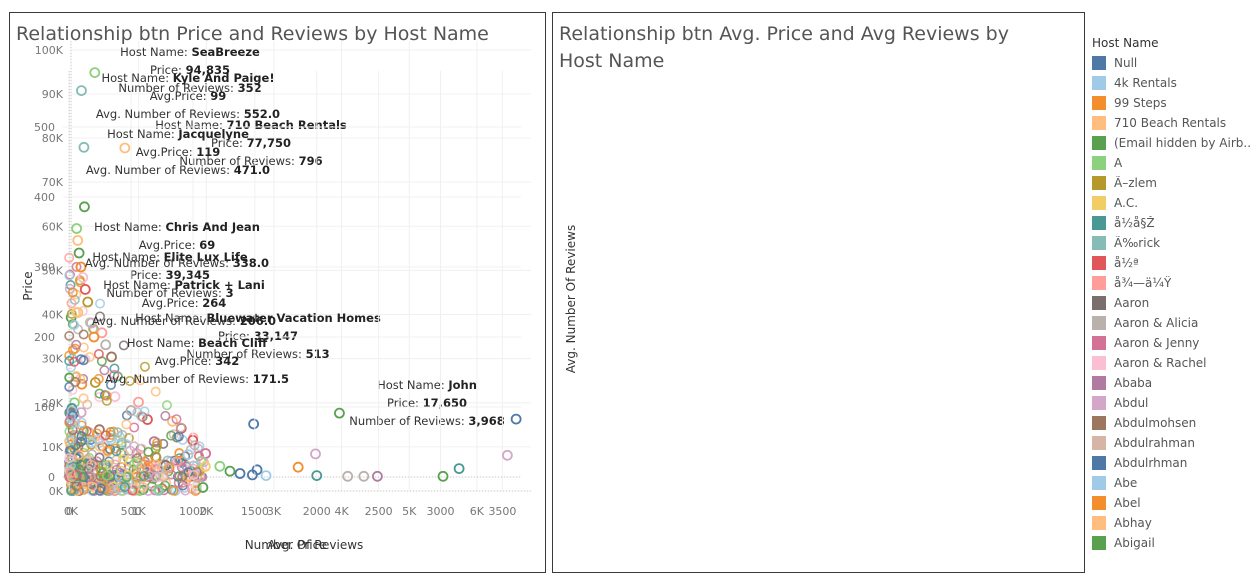 This screenshot has width=1255, height=583. What do you see at coordinates (1133, 383) in the screenshot?
I see `legend-label: Ababa` at bounding box center [1133, 383].